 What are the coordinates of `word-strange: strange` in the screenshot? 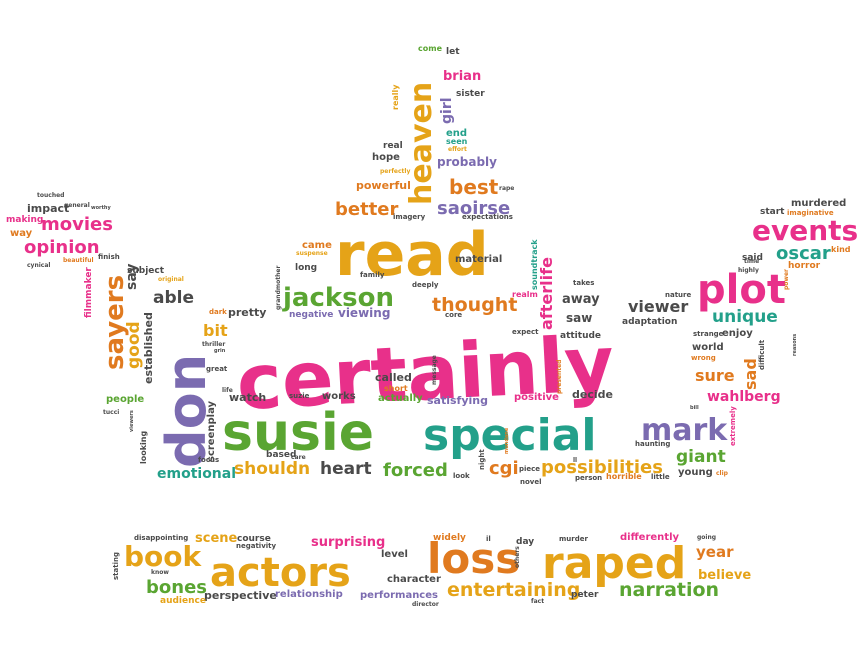 It's located at (708, 334).